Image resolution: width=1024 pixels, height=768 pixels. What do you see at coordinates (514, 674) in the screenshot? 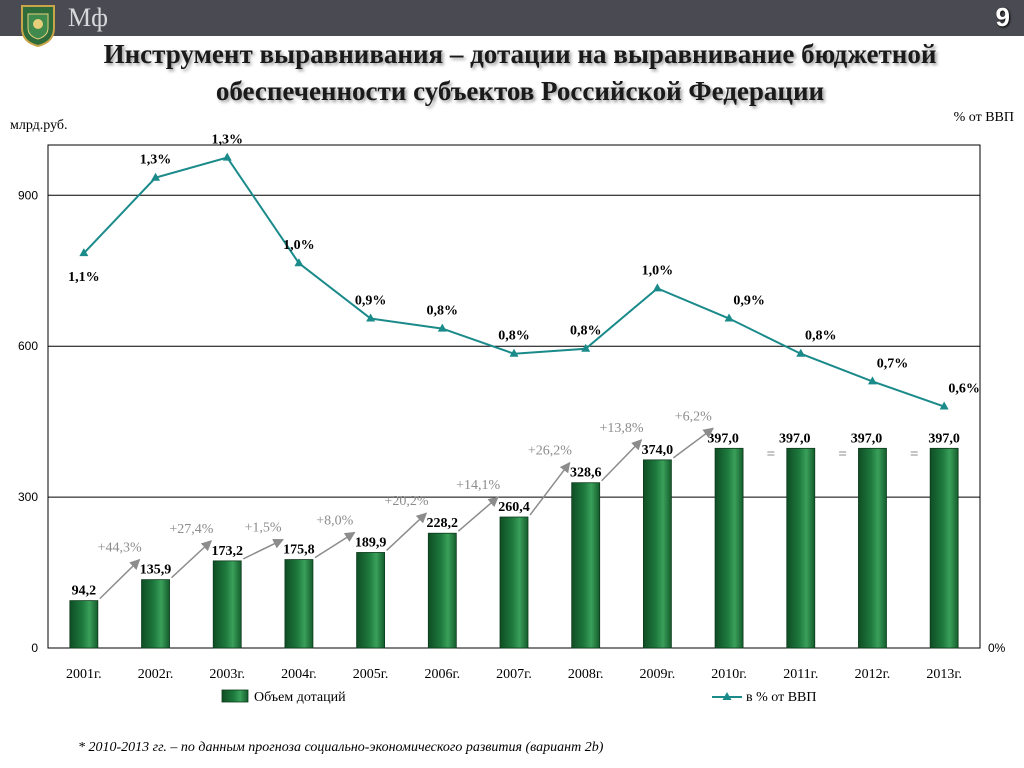
I see `x-tick-label: 2007г.` at bounding box center [514, 674].